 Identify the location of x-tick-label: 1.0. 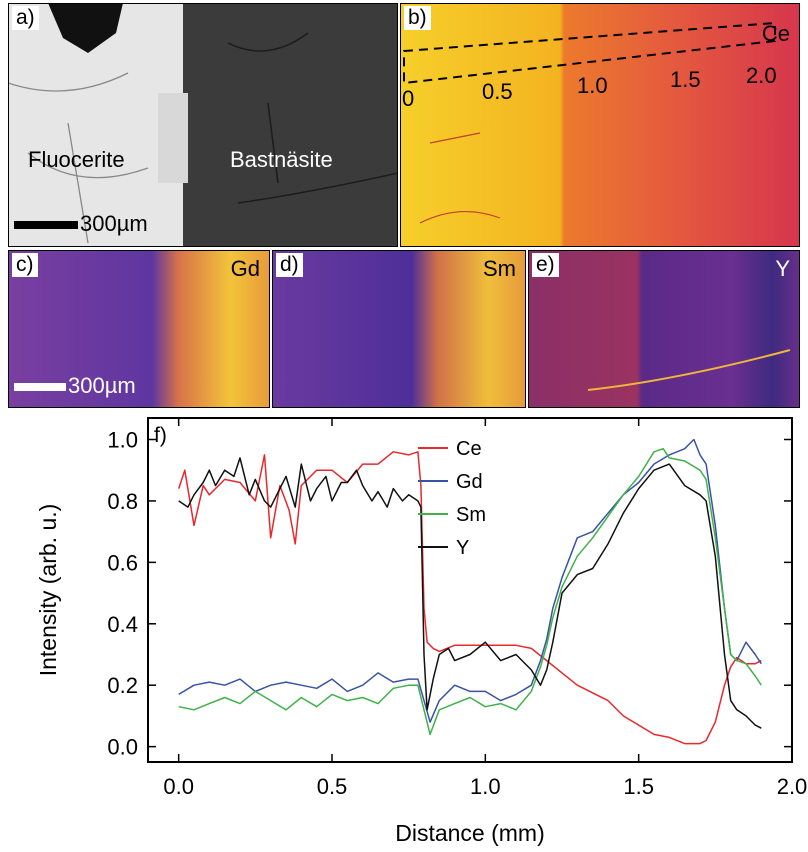
(485, 786).